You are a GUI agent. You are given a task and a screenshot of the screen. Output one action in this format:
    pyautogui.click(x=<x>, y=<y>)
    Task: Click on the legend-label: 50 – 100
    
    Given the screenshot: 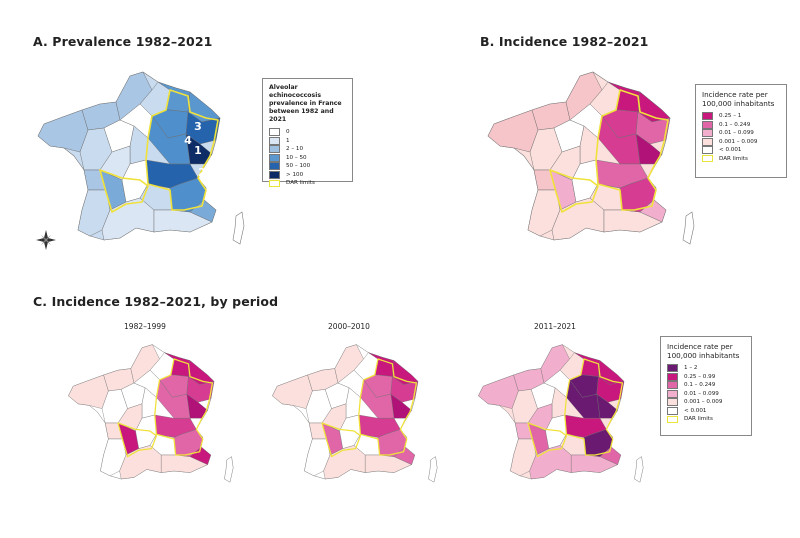 What is the action you would take?
    pyautogui.click(x=298, y=166)
    